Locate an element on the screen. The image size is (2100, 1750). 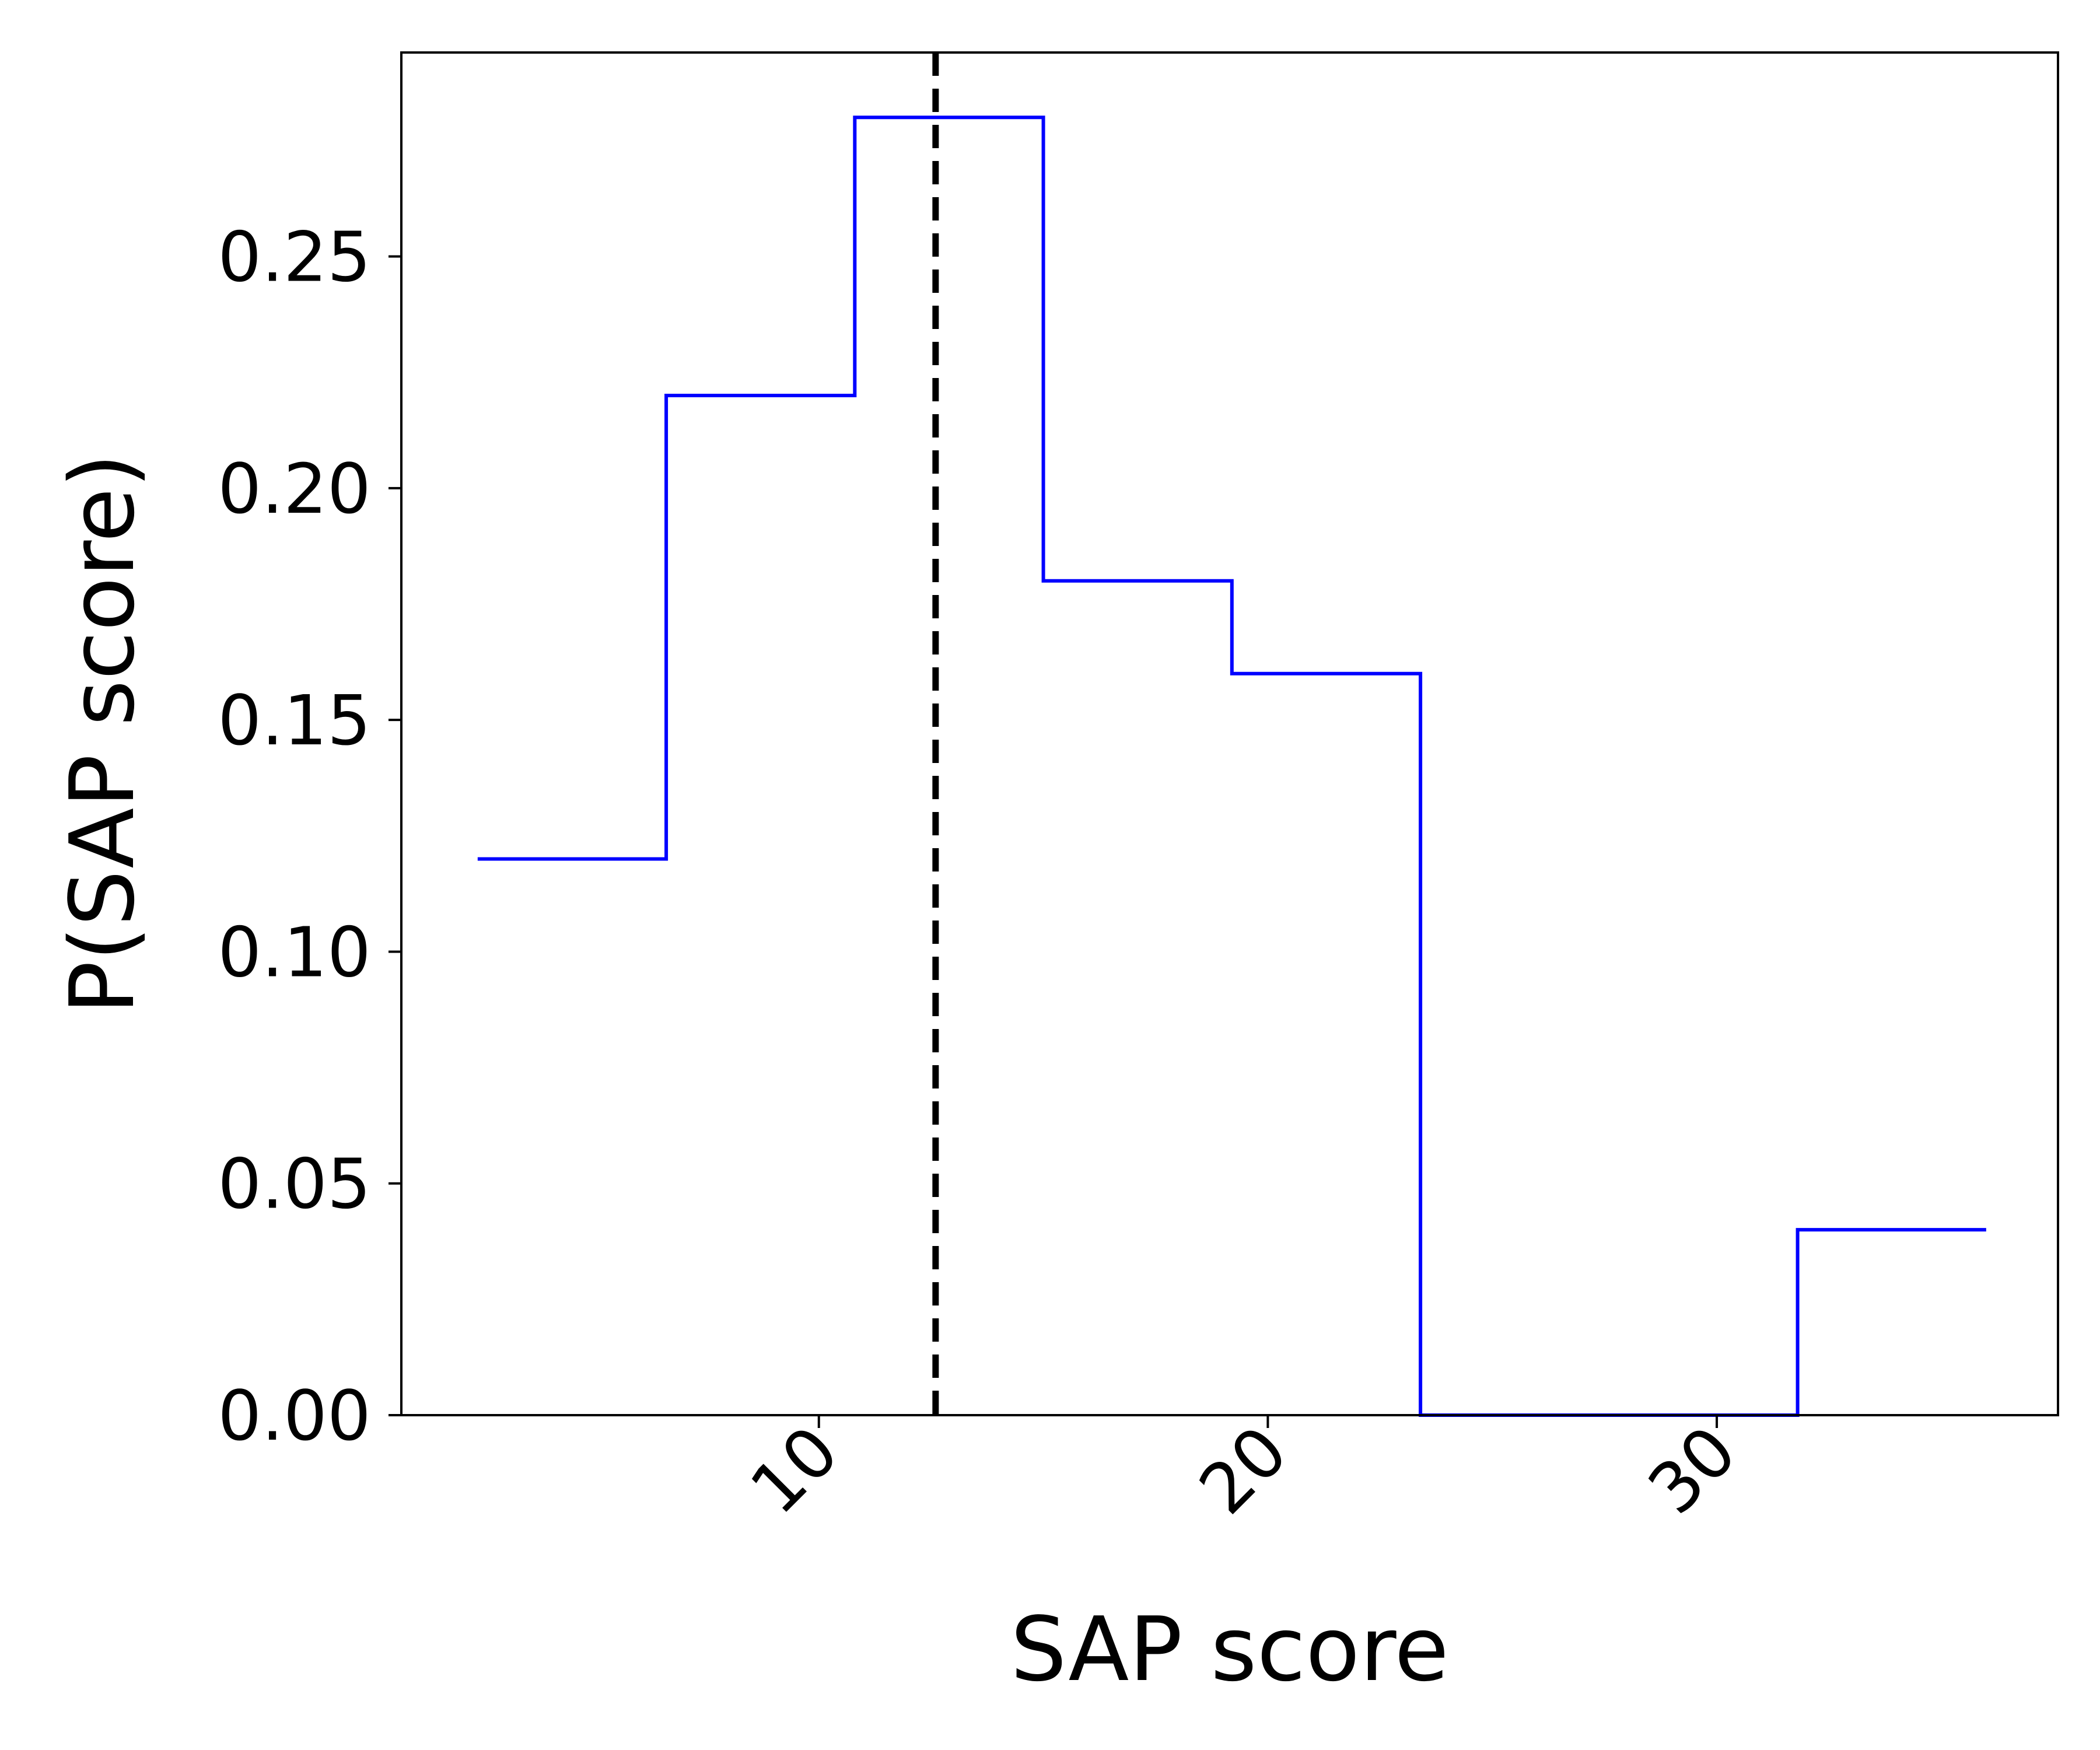
x-axis: 10 20 30 is located at coordinates (1244, 1470).